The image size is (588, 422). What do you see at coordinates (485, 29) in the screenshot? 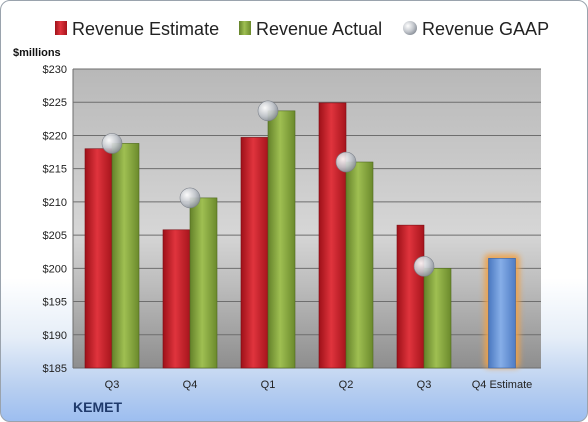
I see `legend-label-gaap: Revenue GAAP` at bounding box center [485, 29].